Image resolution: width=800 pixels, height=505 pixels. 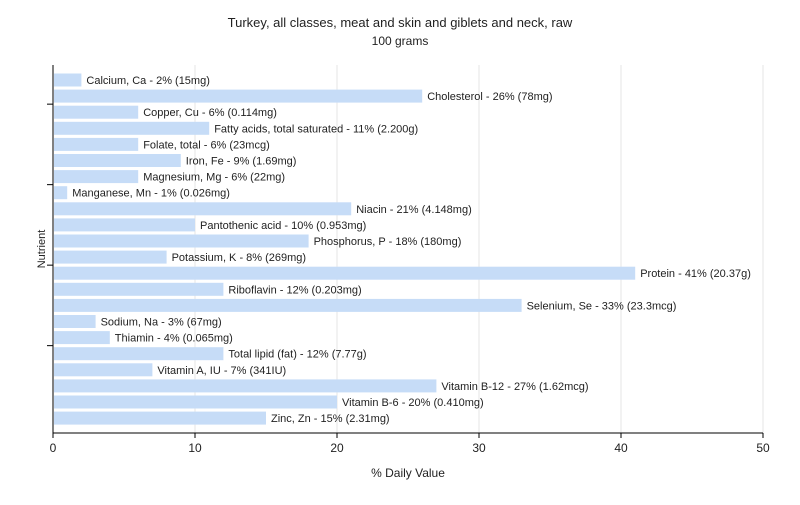 What do you see at coordinates (695, 274) in the screenshot?
I see `bar-label: Protein - 41% (20.37g)` at bounding box center [695, 274].